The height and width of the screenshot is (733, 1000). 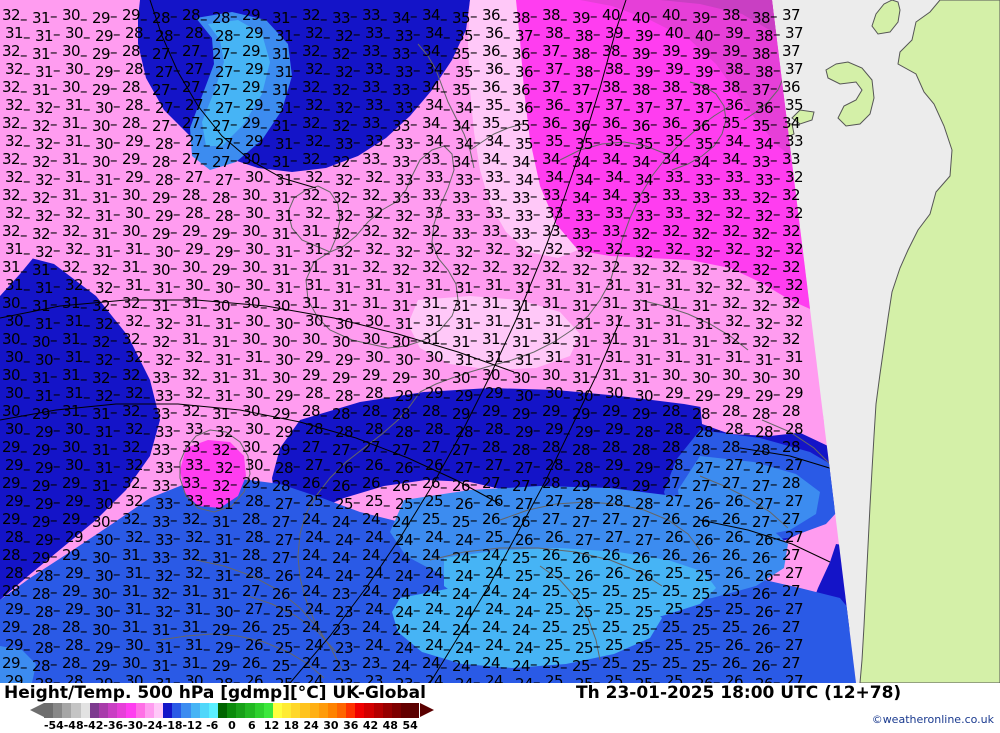 What do you see at coordinates (73, 725) in the screenshot?
I see `colorbar-tick: -48` at bounding box center [73, 725].